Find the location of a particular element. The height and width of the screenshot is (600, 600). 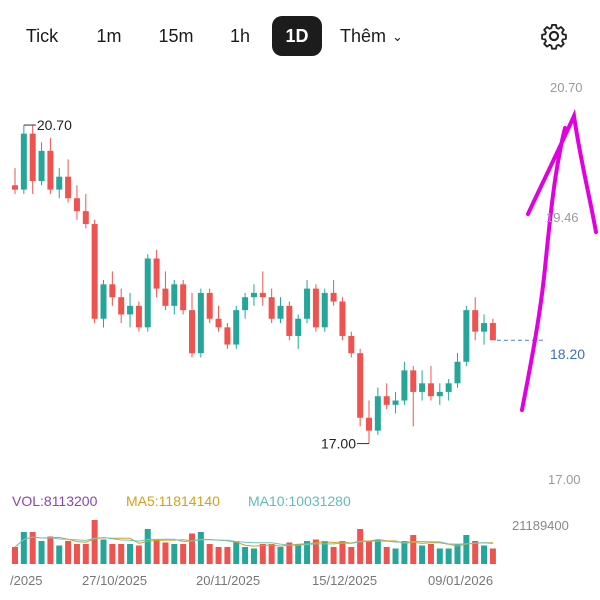

more-dropdown: Thêm ⌄ is located at coordinates (371, 36).